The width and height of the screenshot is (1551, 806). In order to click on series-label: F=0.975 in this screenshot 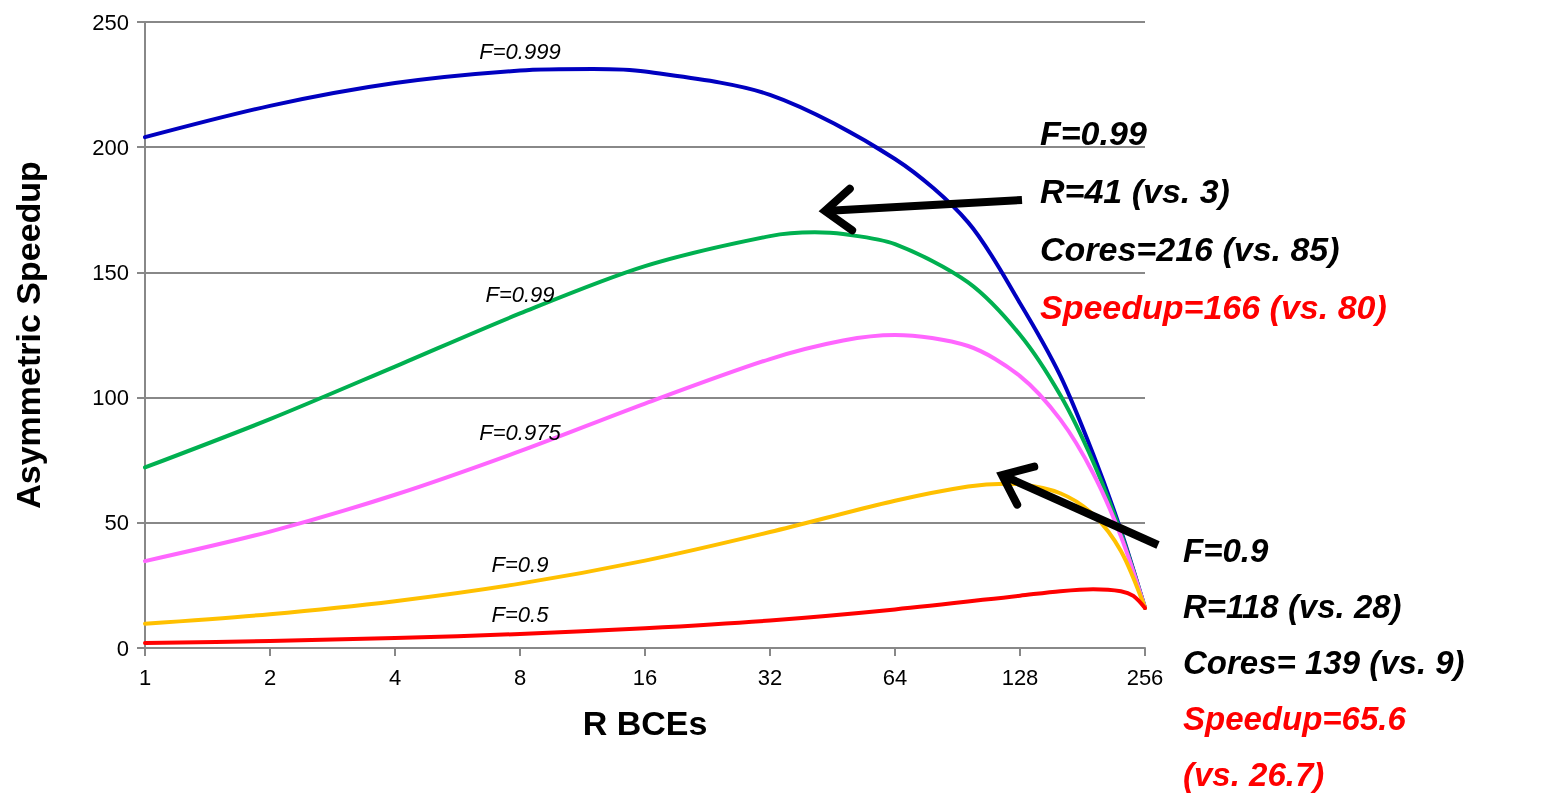, I will do `click(520, 432)`.